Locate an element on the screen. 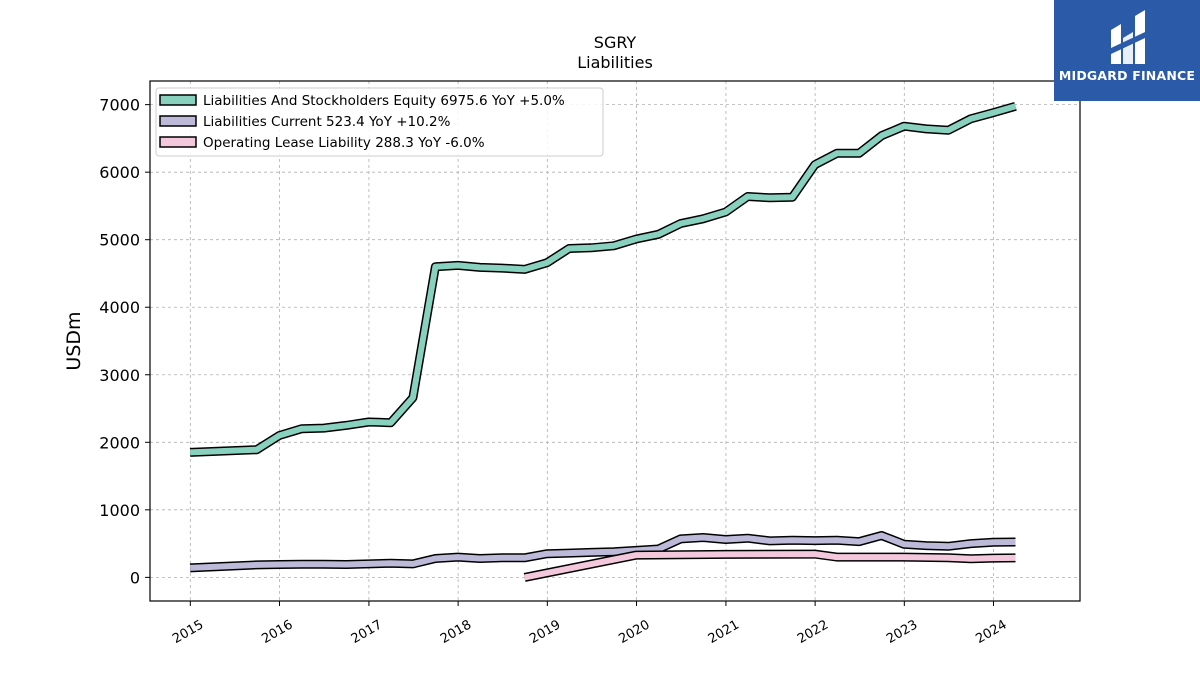 The width and height of the screenshot is (1200, 675). logo-text: MIDGARD FINANCE is located at coordinates (1127, 75).